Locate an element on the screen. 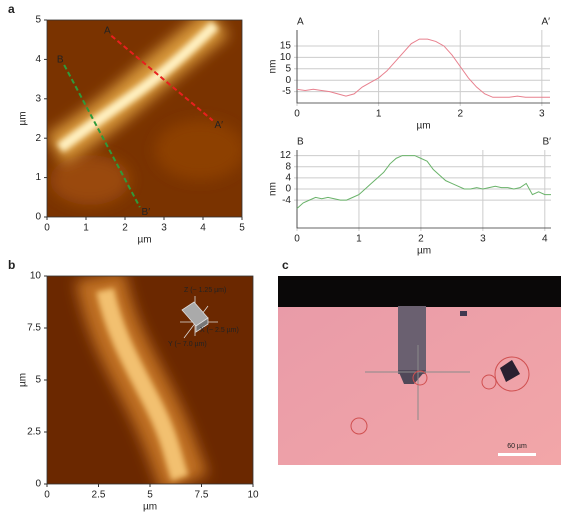  x-tick-label: 10 is located at coordinates (253, 495).